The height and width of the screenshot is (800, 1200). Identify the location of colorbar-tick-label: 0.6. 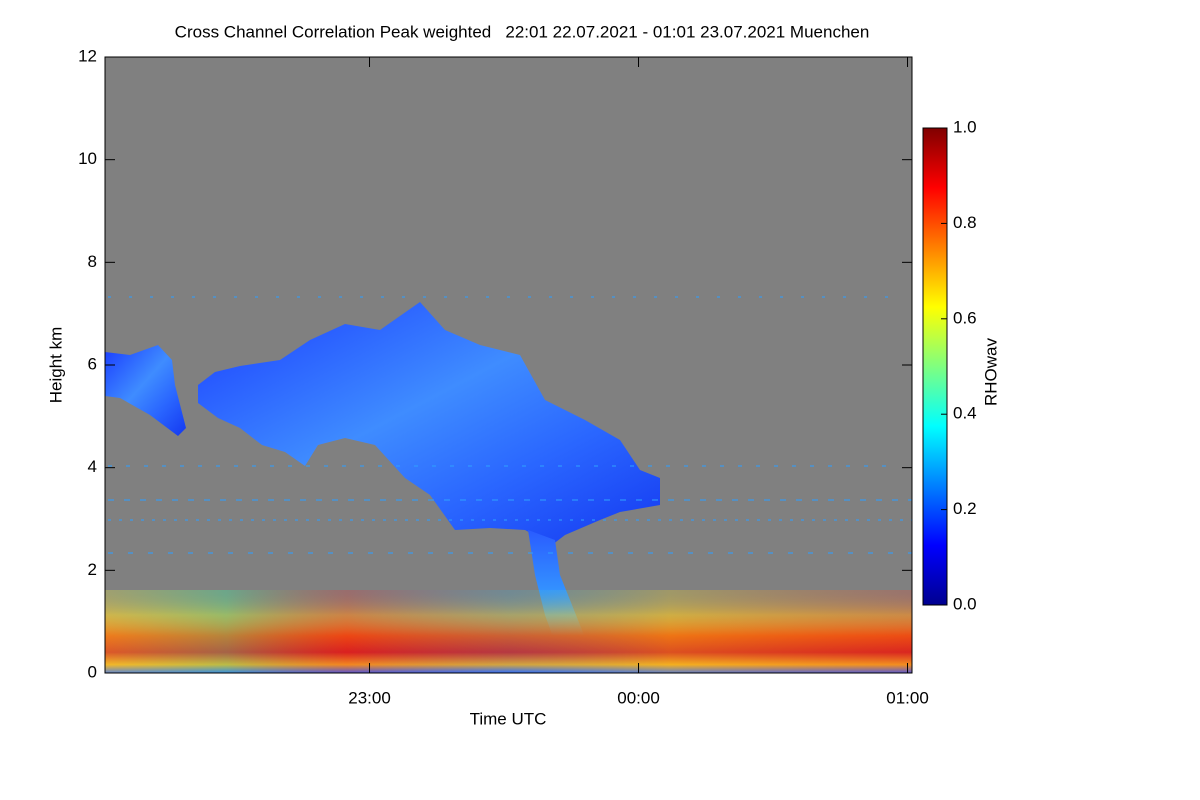
(965, 317).